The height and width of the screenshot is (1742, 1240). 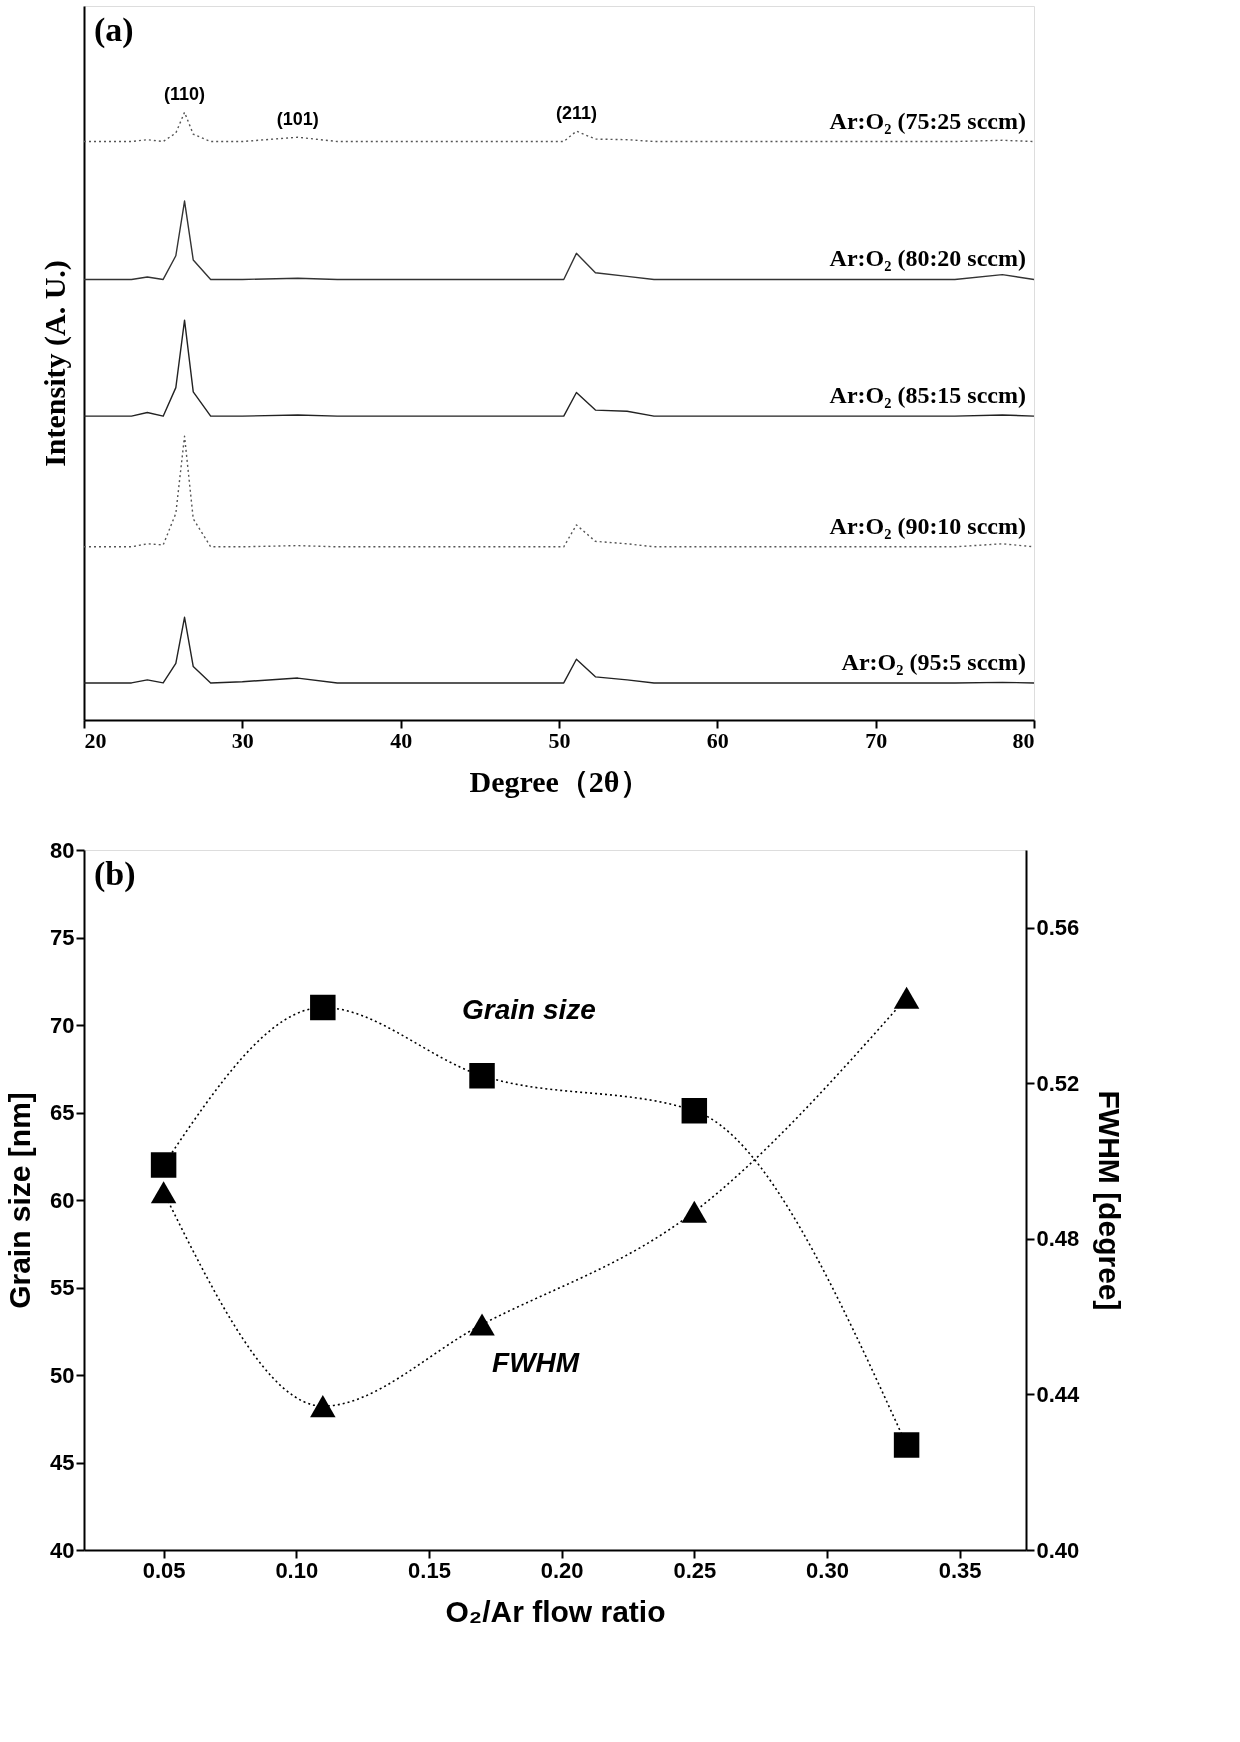 I want to click on y-tick-label: 40, so click(x=62, y=1550).